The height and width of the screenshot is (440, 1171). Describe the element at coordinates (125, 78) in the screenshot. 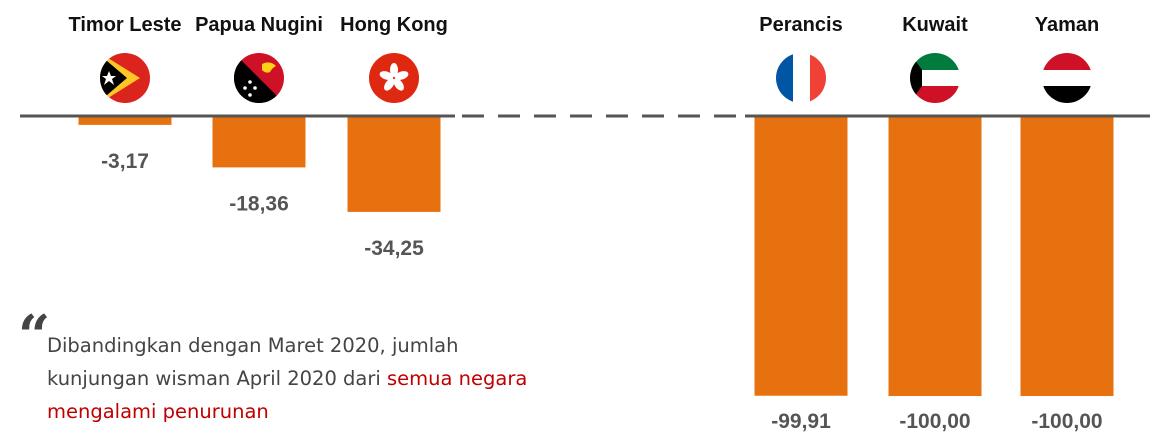

I see `flag-timor-leste` at that location.